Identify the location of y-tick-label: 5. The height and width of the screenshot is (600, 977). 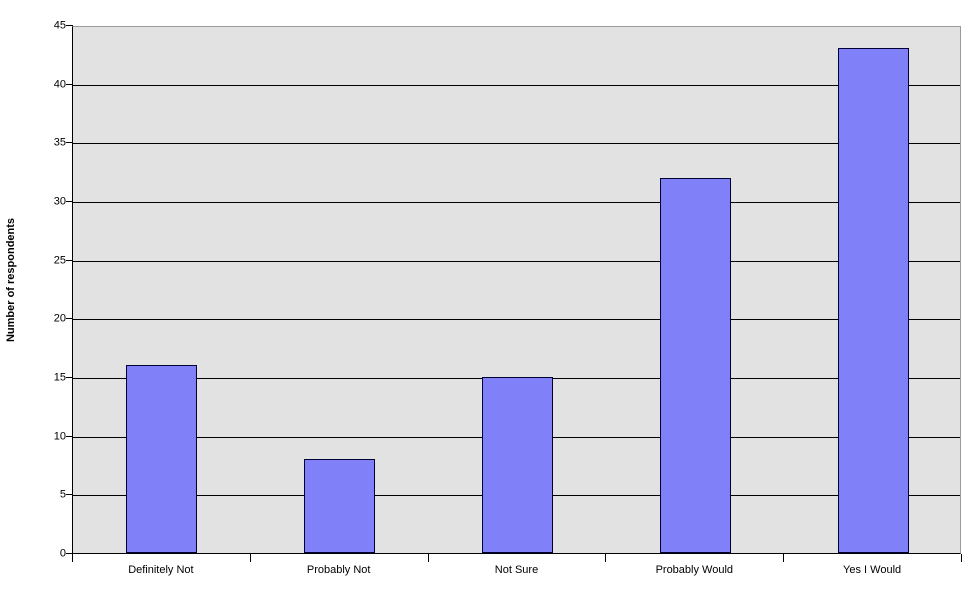
(62, 494).